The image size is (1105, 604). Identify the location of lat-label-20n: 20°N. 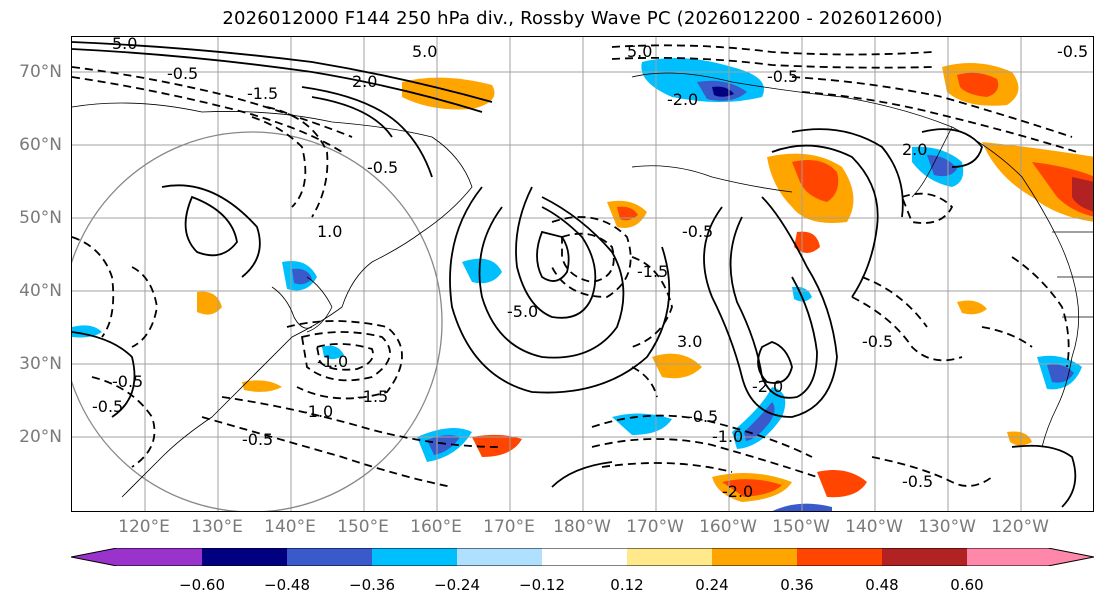
(40, 437).